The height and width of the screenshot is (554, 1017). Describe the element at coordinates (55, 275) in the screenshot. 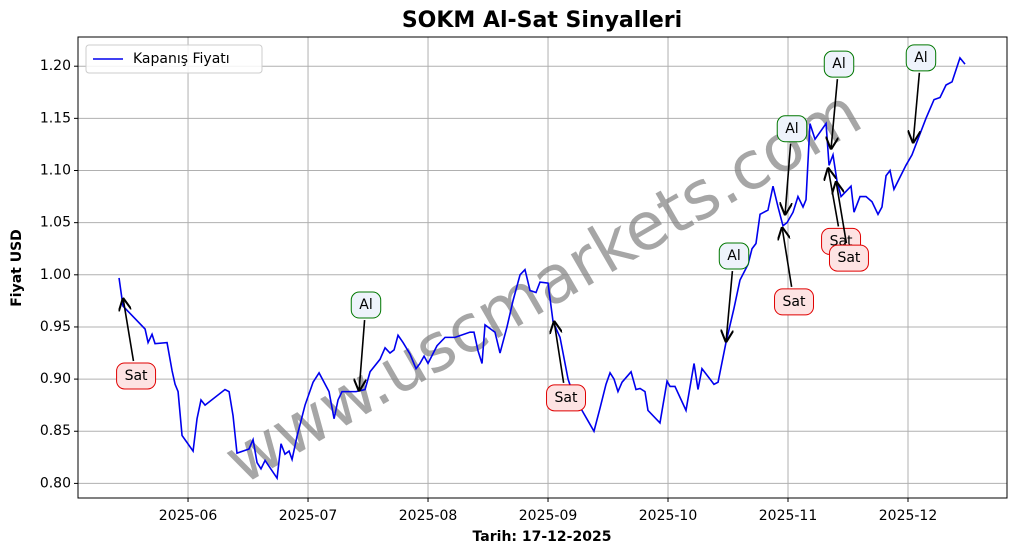

I see `y-tick-label: 1.00` at that location.